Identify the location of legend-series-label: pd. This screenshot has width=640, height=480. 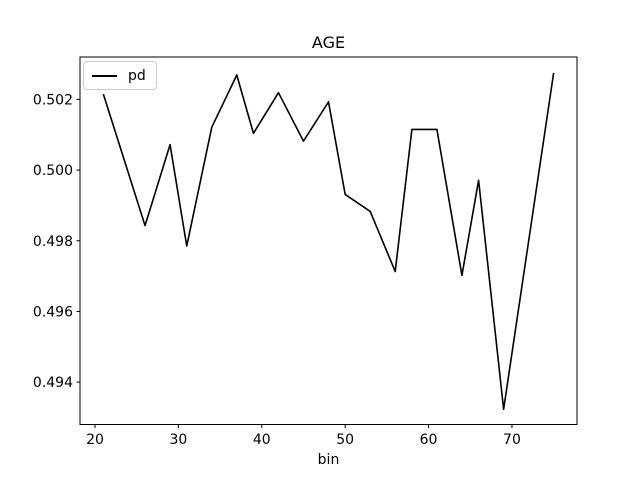
(137, 75).